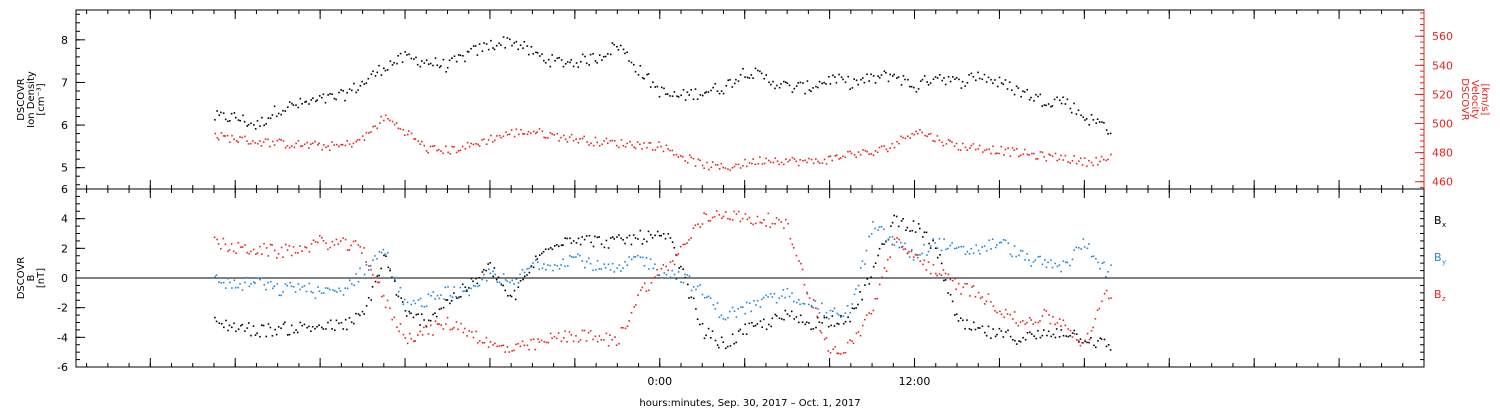 The image size is (1500, 410). I want to click on y-tick-label: 7, so click(64, 82).